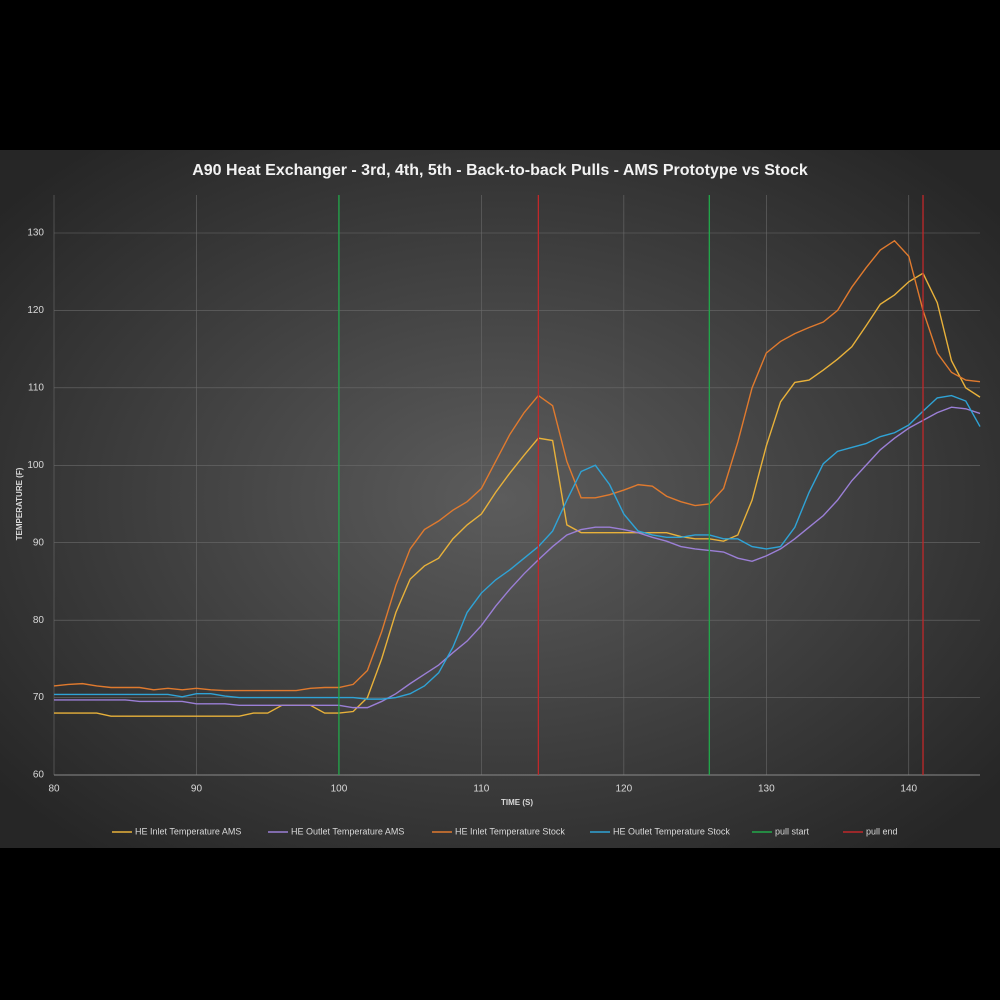 The width and height of the screenshot is (1000, 1000). I want to click on y-tick-label: 70, so click(39, 697).